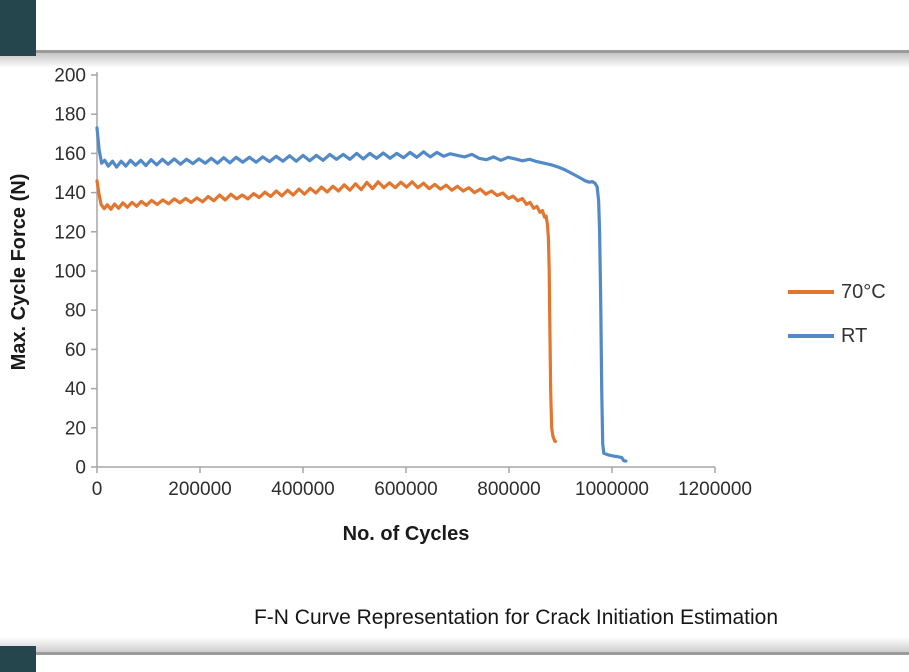  What do you see at coordinates (70, 272) in the screenshot?
I see `y-tick-label: 100` at bounding box center [70, 272].